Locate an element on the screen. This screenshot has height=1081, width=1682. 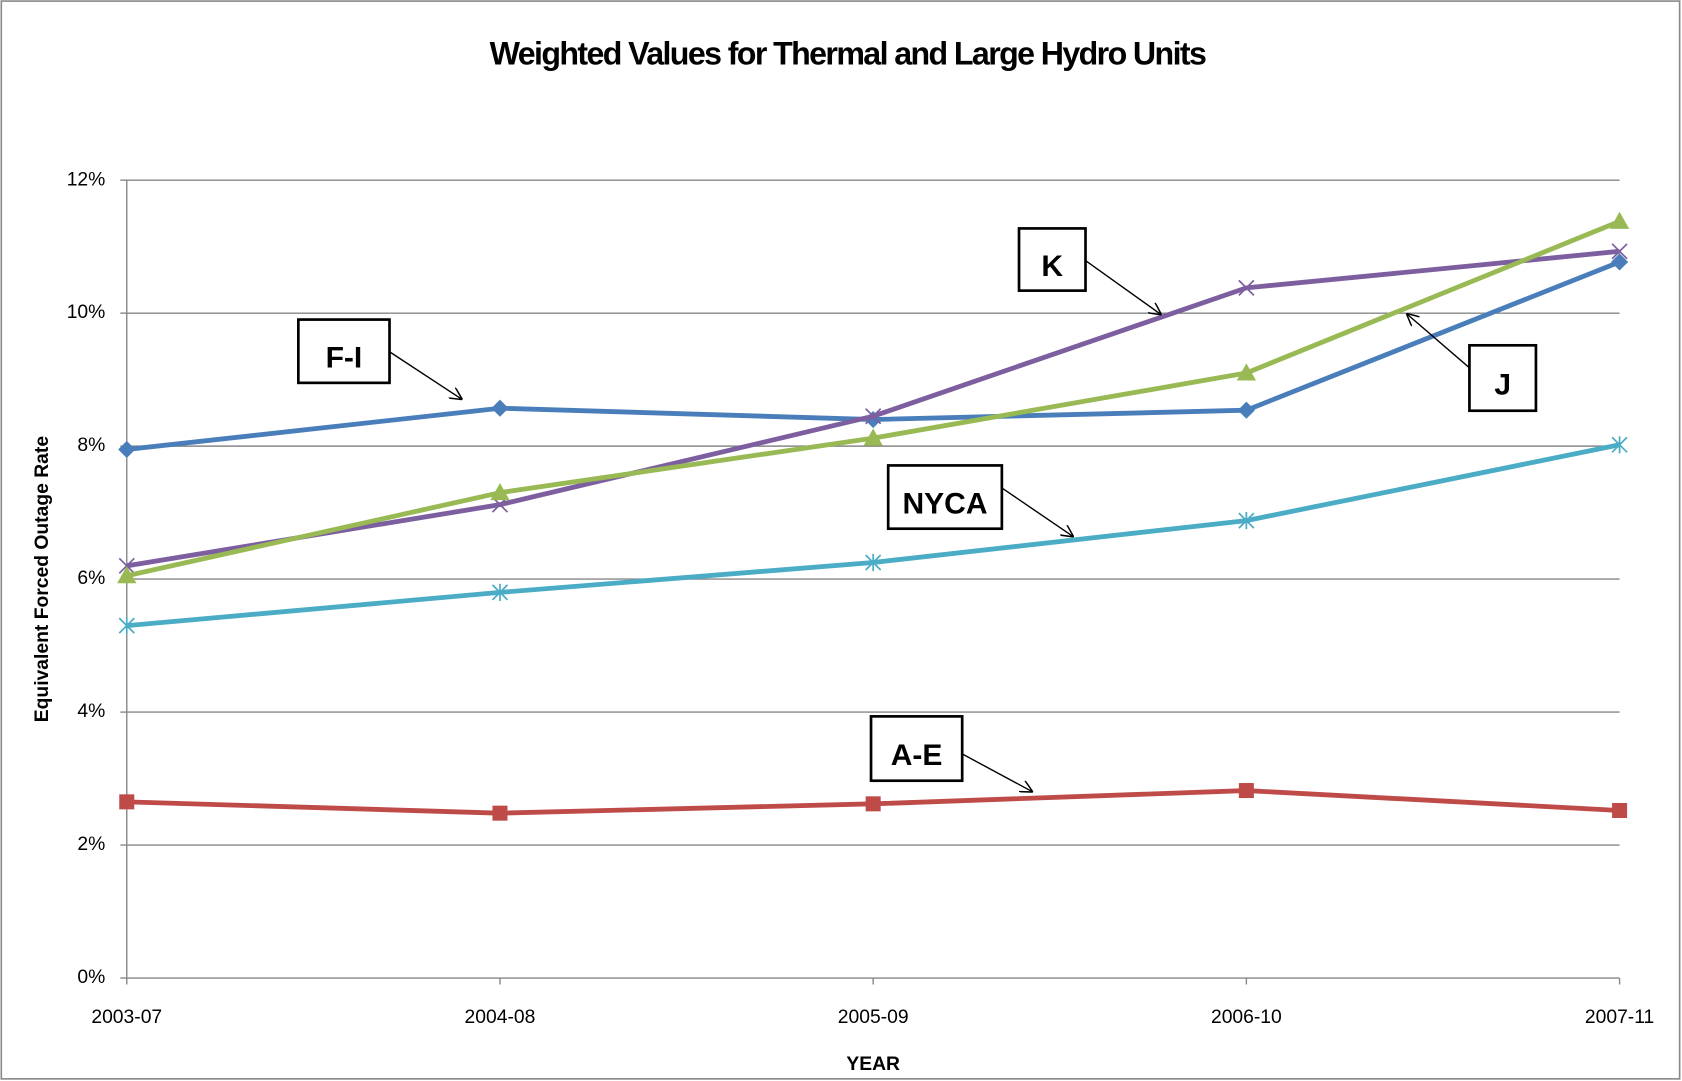
series is located at coordinates (873, 802).